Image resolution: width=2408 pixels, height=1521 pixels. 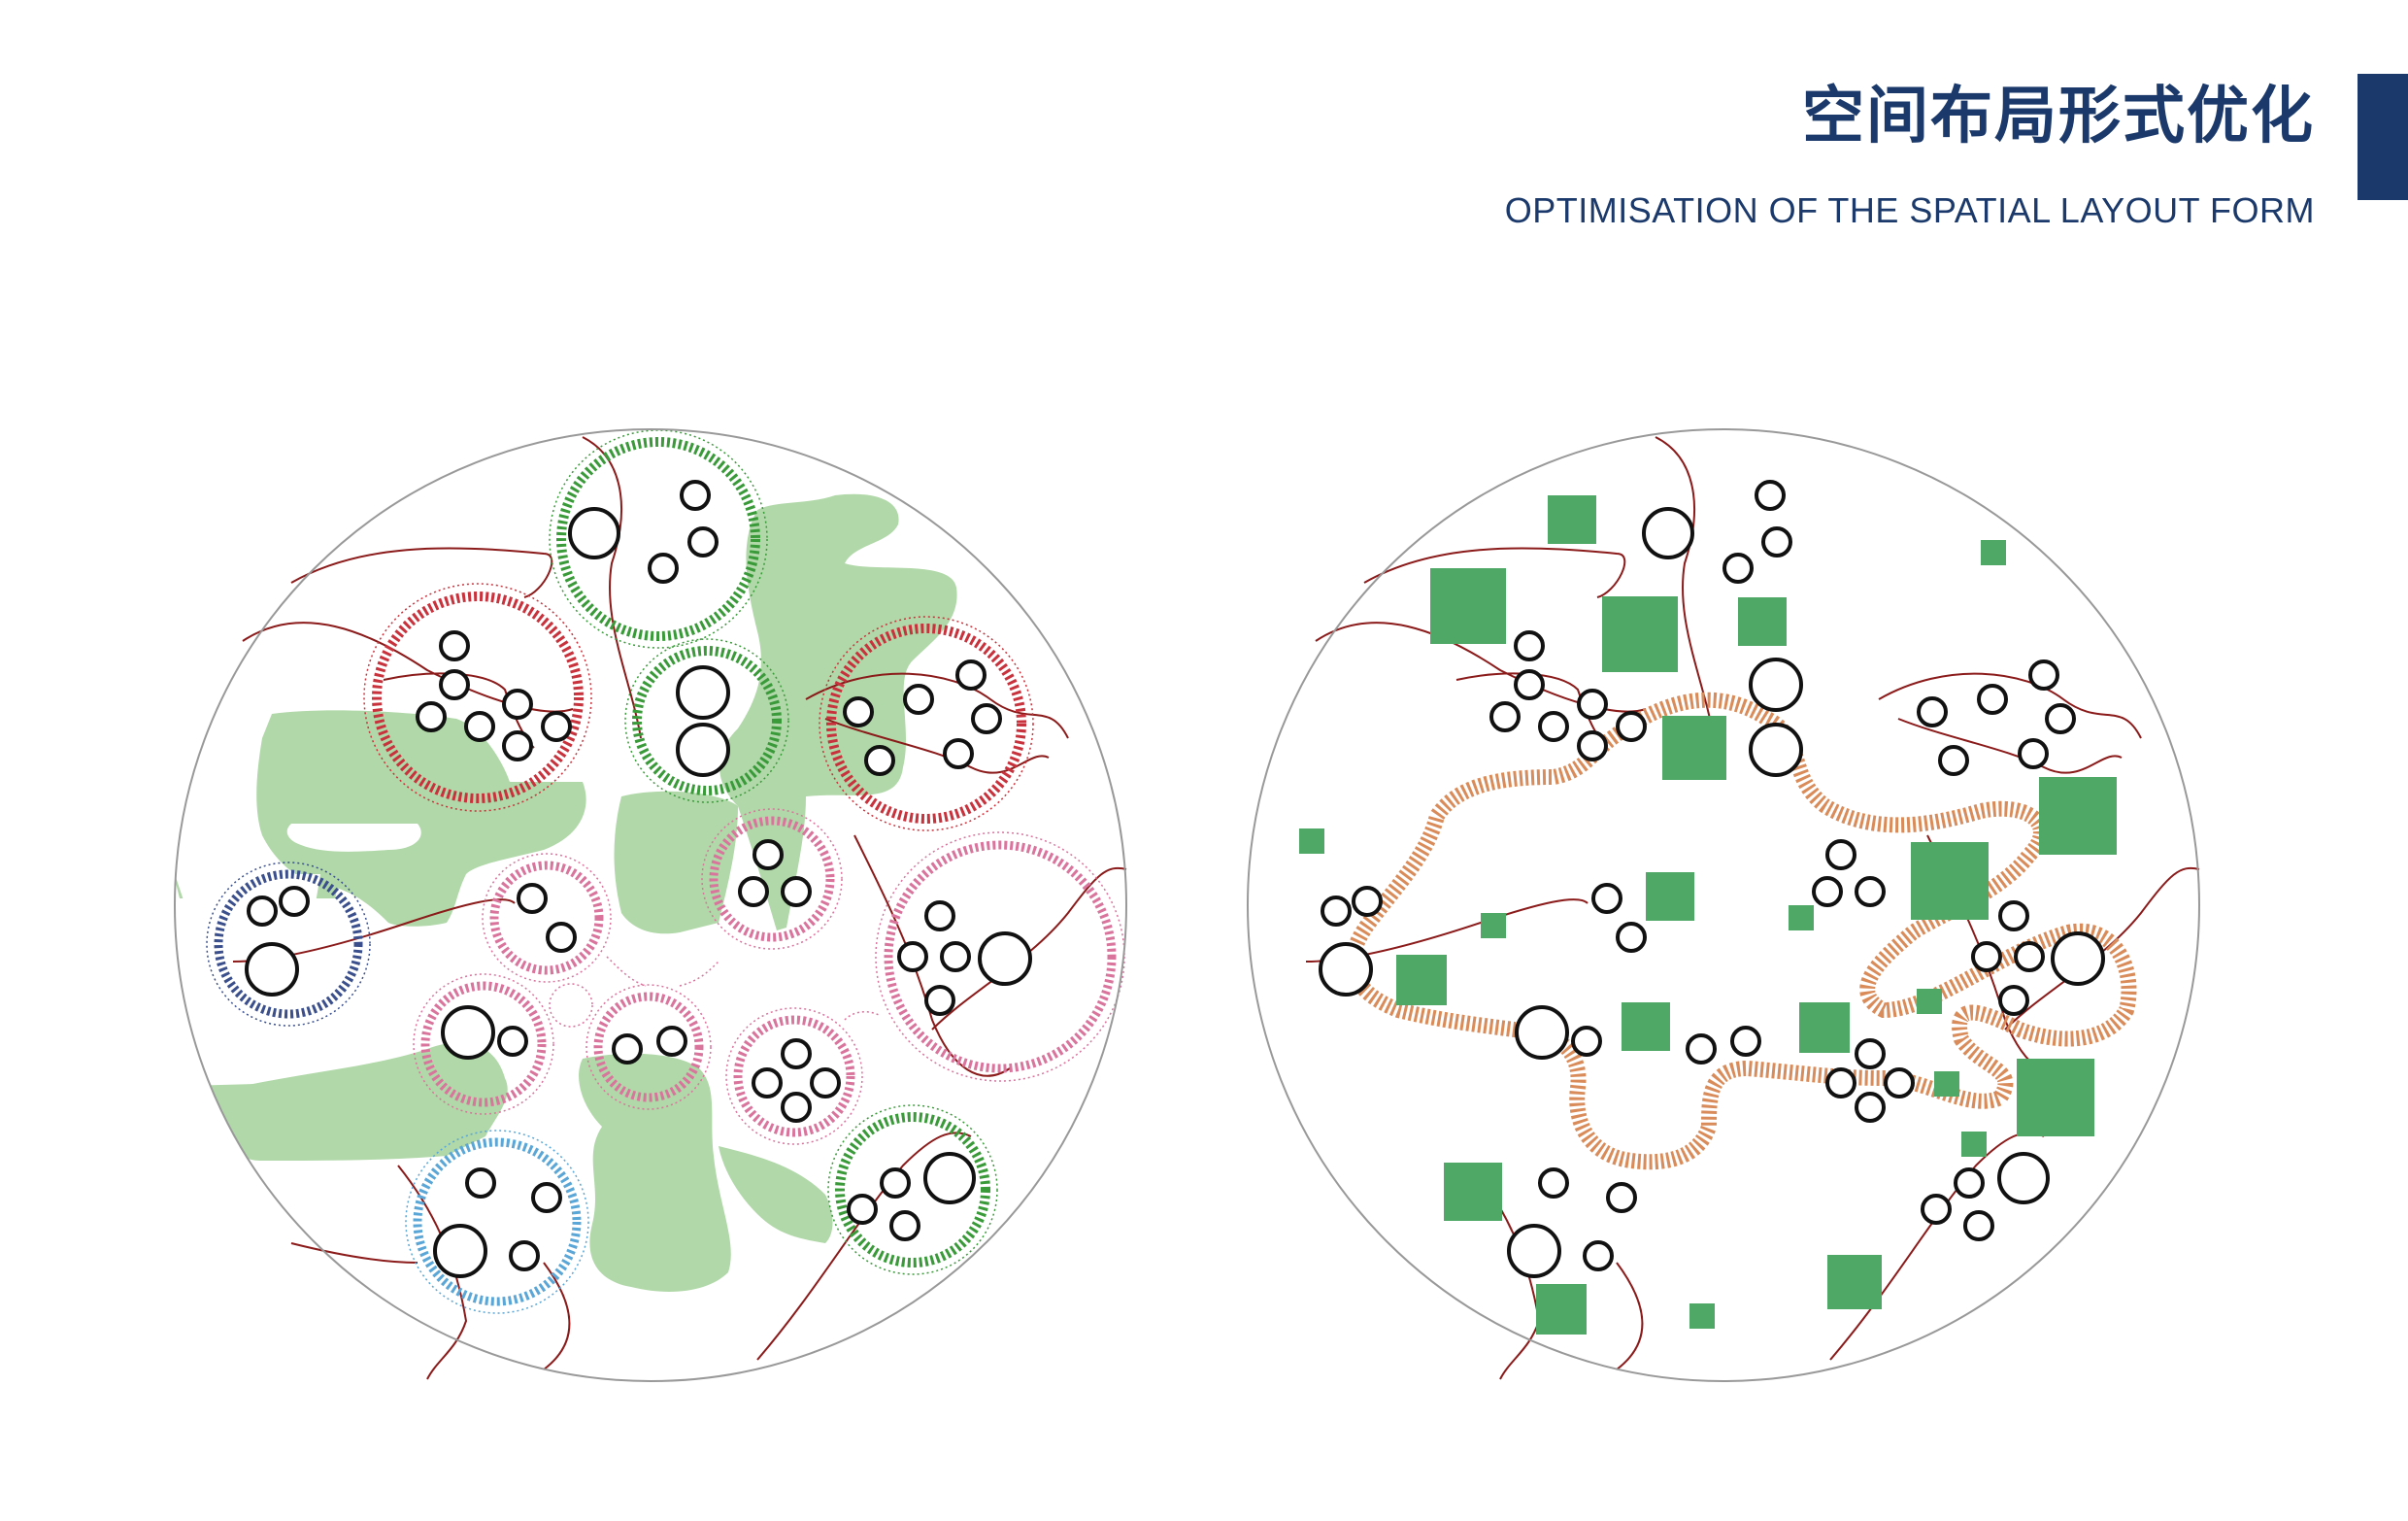 I want to click on left-red-clusters, so click(x=698, y=707).